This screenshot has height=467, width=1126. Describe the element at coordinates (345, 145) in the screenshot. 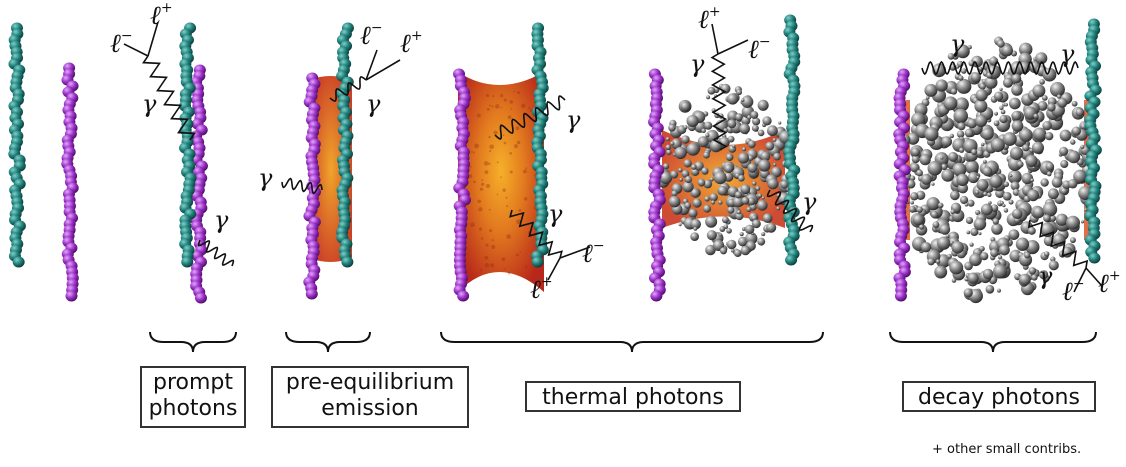

I see `nucleus-teal` at that location.